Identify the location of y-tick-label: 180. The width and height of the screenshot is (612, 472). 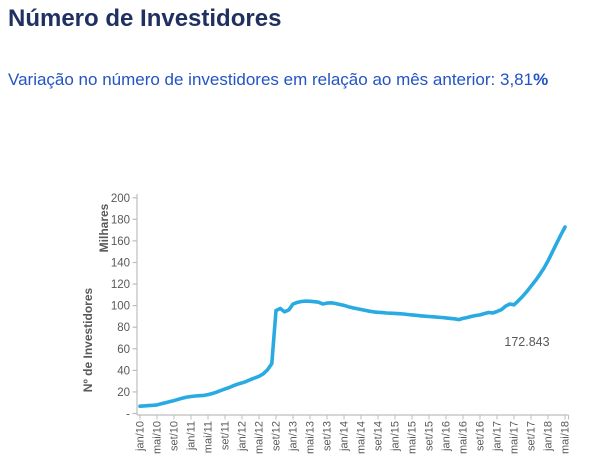
(120, 220).